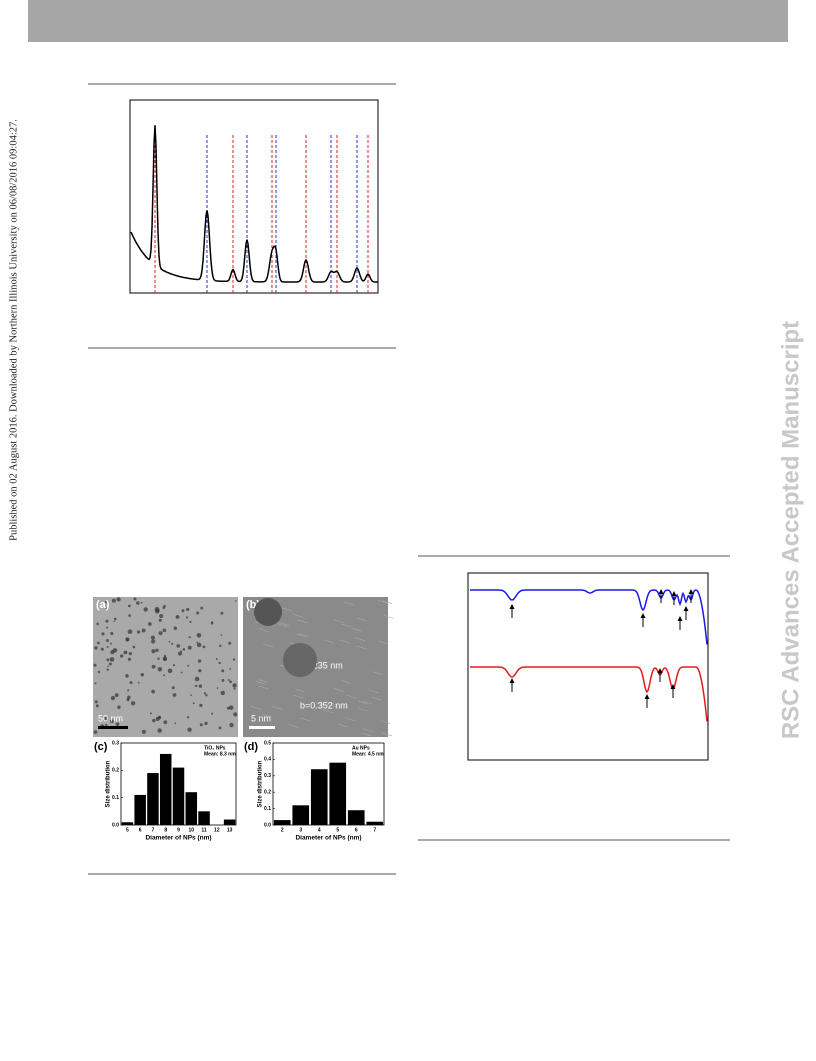 Image resolution: width=816 pixels, height=1061 pixels. Describe the element at coordinates (153, 830) in the screenshot. I see `x-tick-label: 7` at that location.